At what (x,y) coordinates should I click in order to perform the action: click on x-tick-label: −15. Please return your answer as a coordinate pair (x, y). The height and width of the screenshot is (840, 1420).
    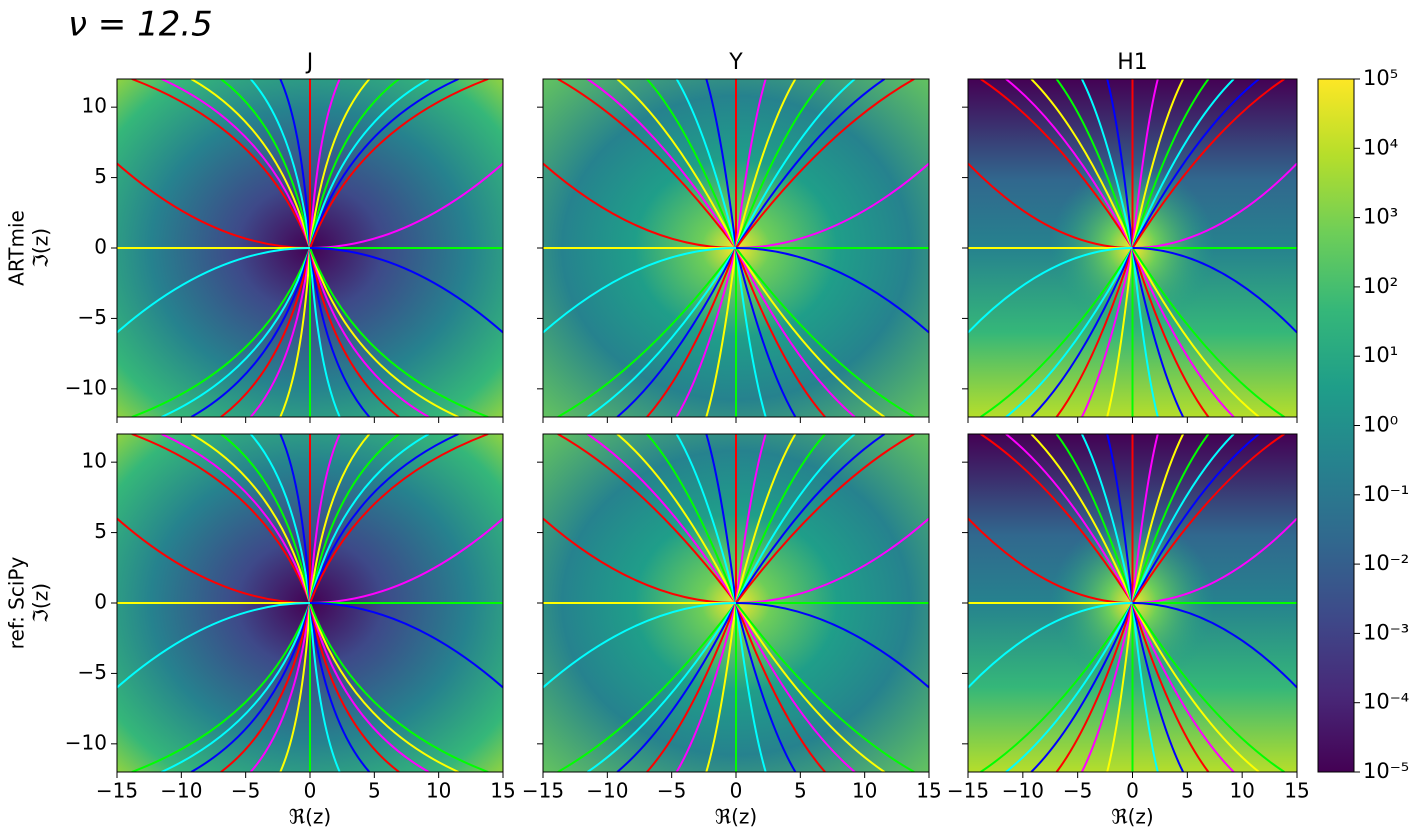
    Looking at the image, I should click on (968, 791).